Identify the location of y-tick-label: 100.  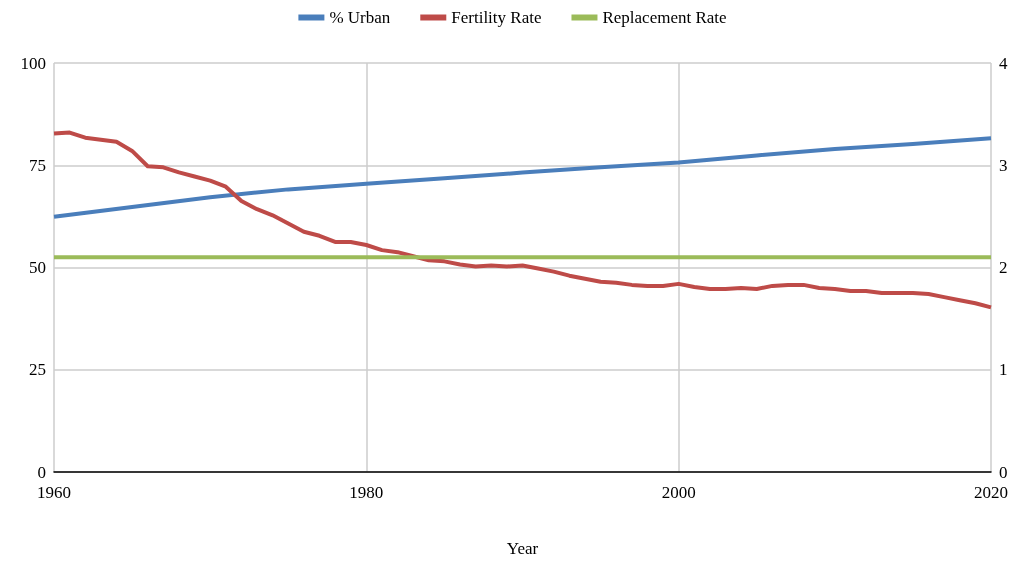
(33, 63).